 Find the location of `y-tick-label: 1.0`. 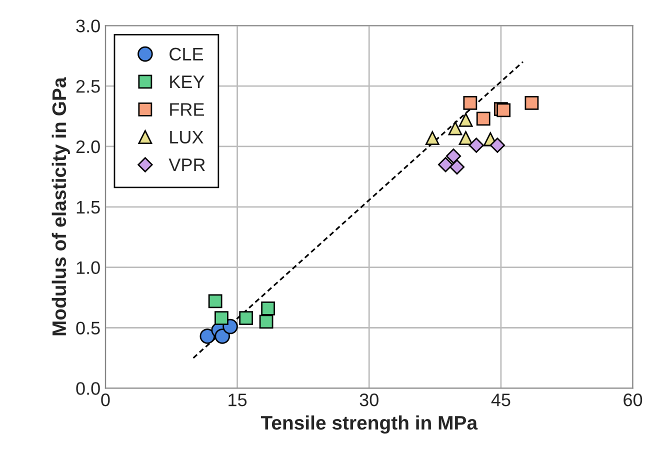

y-tick-label: 1.0 is located at coordinates (88, 267).